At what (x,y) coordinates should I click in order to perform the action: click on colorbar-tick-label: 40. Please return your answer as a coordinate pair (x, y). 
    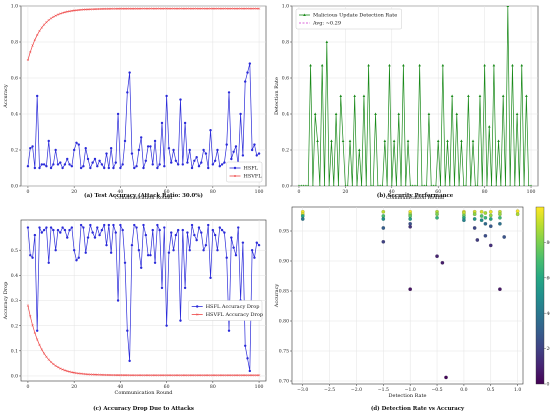
    Looking at the image, I should click on (548, 314).